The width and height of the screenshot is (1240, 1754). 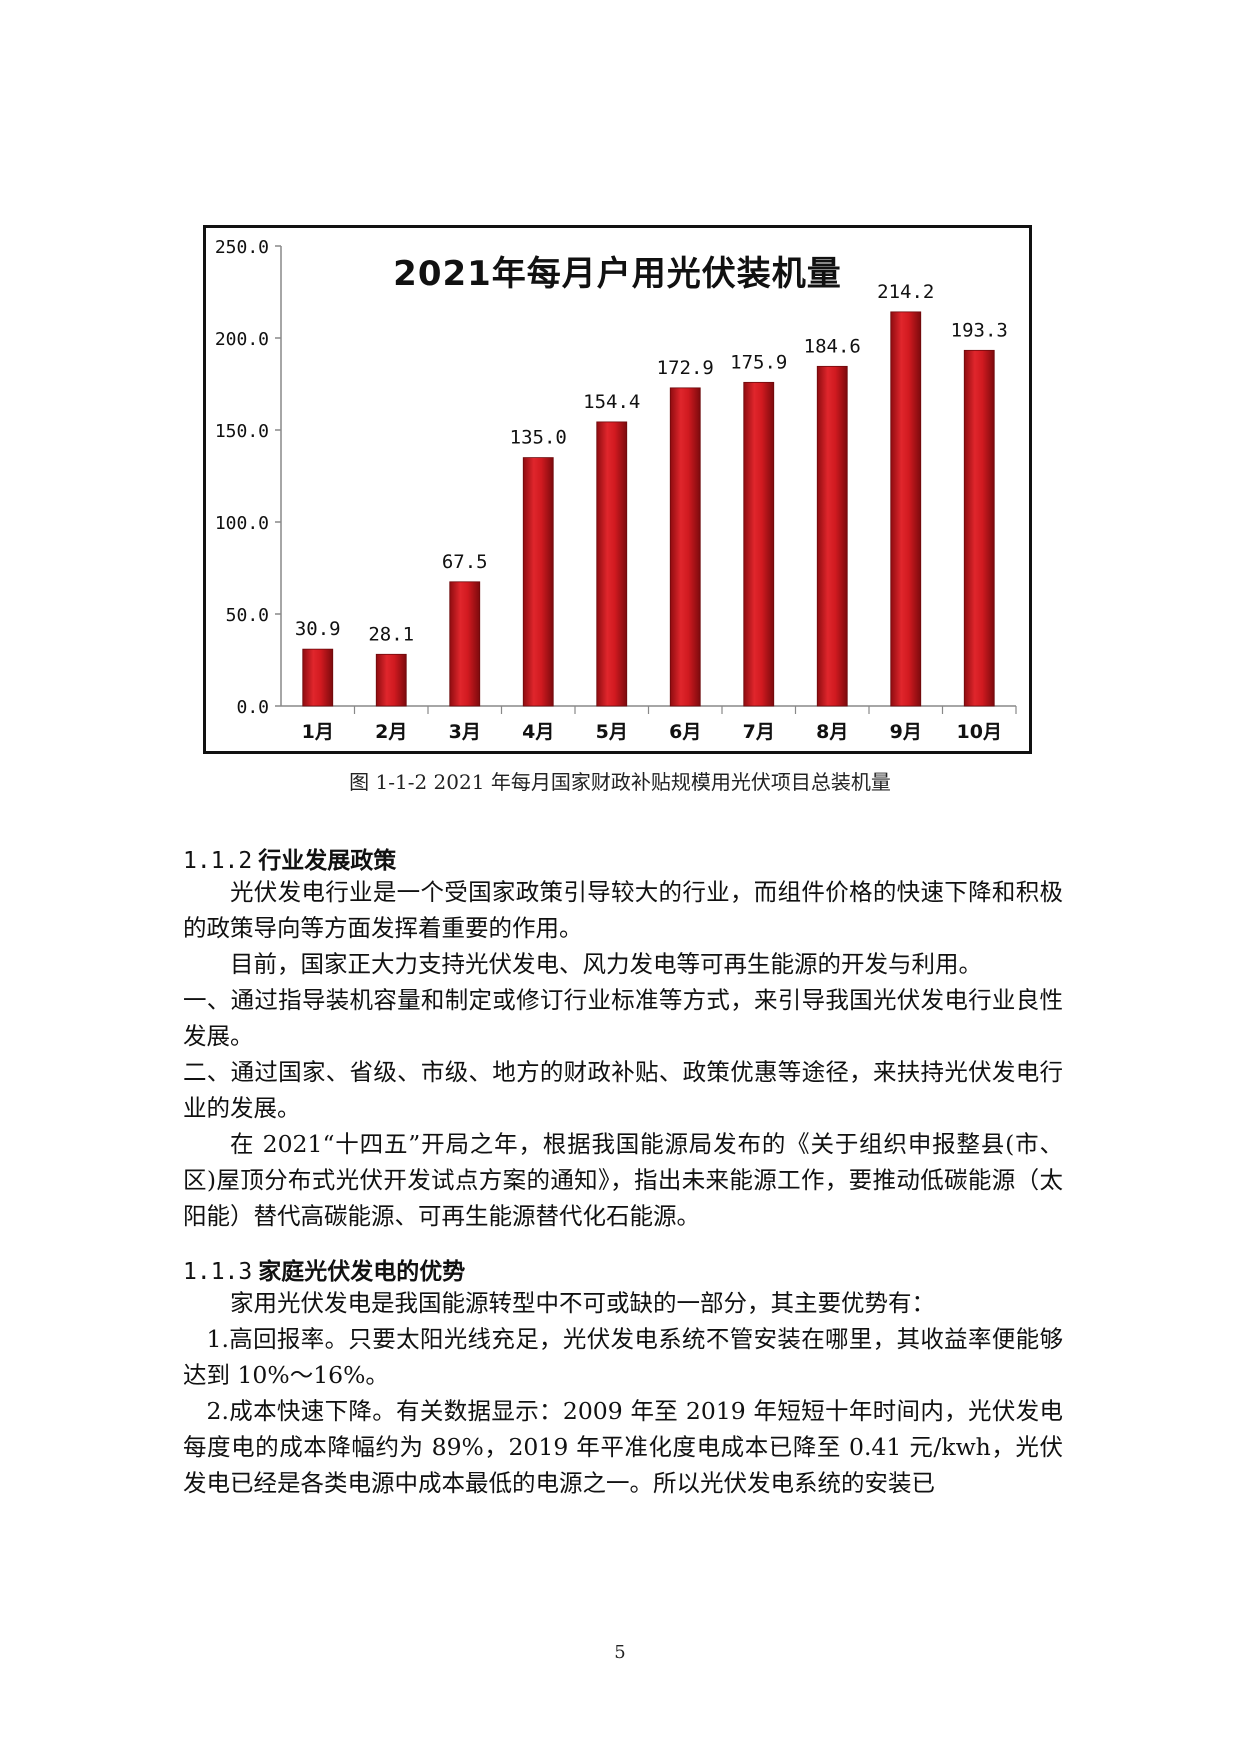 What do you see at coordinates (979, 732) in the screenshot?
I see `x-tick-label: 10月` at bounding box center [979, 732].